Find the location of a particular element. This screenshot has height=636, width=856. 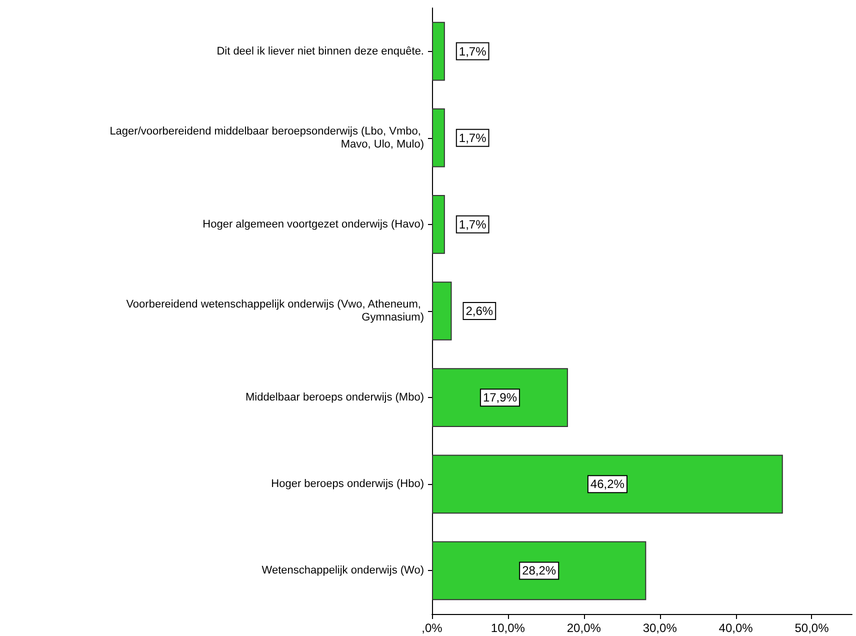

y-tick-label: Hoger algemeen voortgezet onderwijs (Havo) is located at coordinates (313, 224).